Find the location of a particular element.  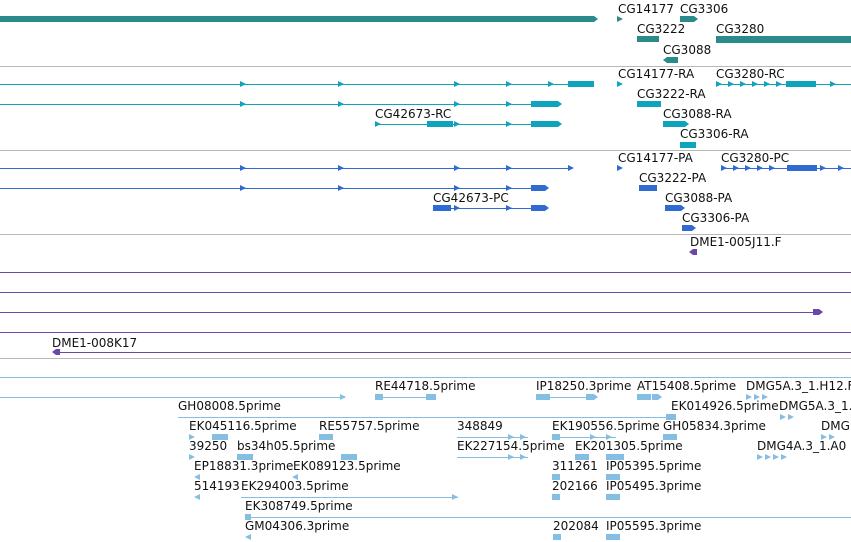

est-label: EK089123.5prime is located at coordinates (347, 466).